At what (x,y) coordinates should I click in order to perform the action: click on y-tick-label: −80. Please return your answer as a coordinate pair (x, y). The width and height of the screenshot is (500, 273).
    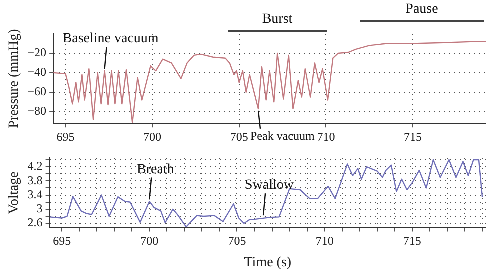
    Looking at the image, I should click on (37, 111).